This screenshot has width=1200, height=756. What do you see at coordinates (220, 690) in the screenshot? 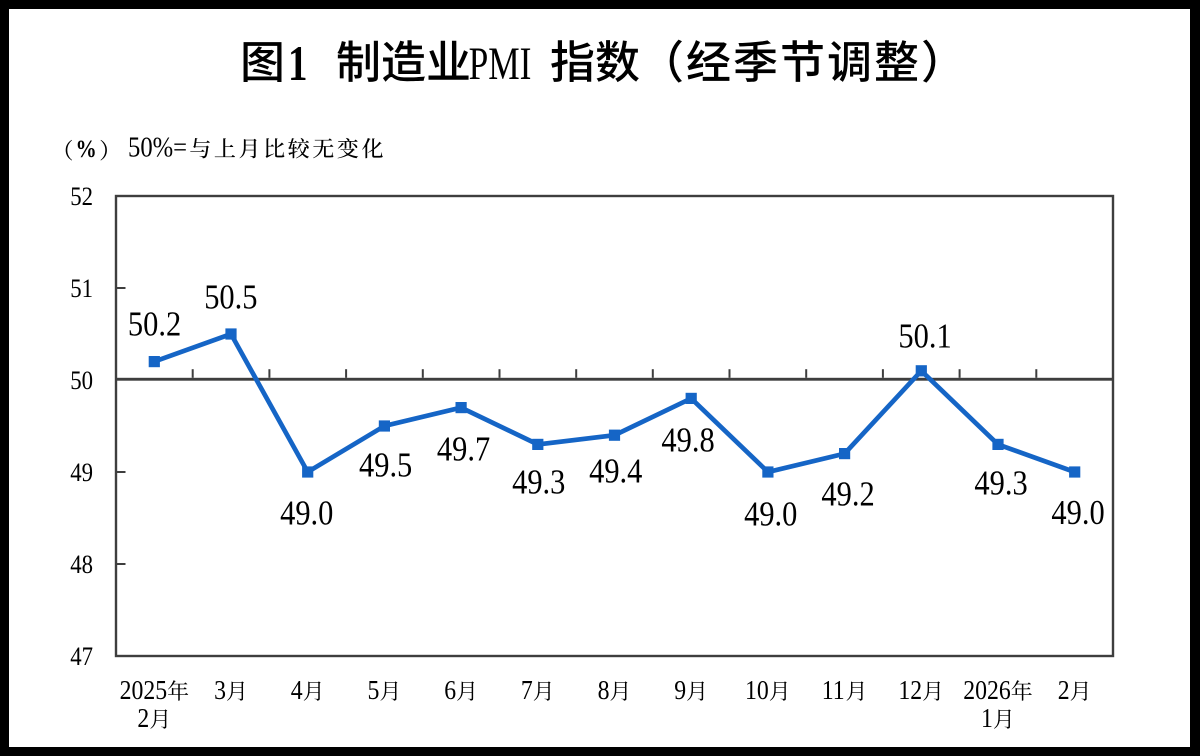
I see `svg-text: 3` at bounding box center [220, 690].